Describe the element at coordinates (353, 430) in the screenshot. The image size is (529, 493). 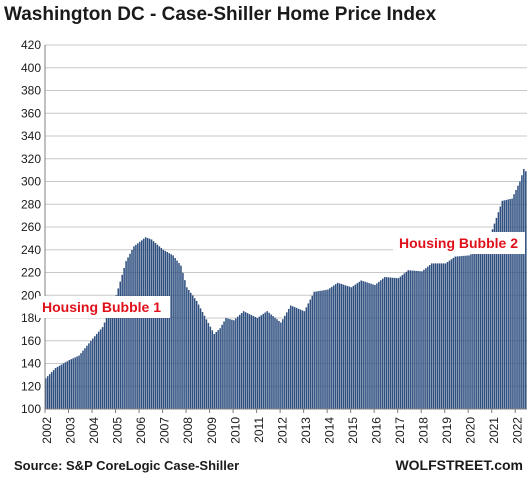
I see `x-tick-label: 2015` at that location.